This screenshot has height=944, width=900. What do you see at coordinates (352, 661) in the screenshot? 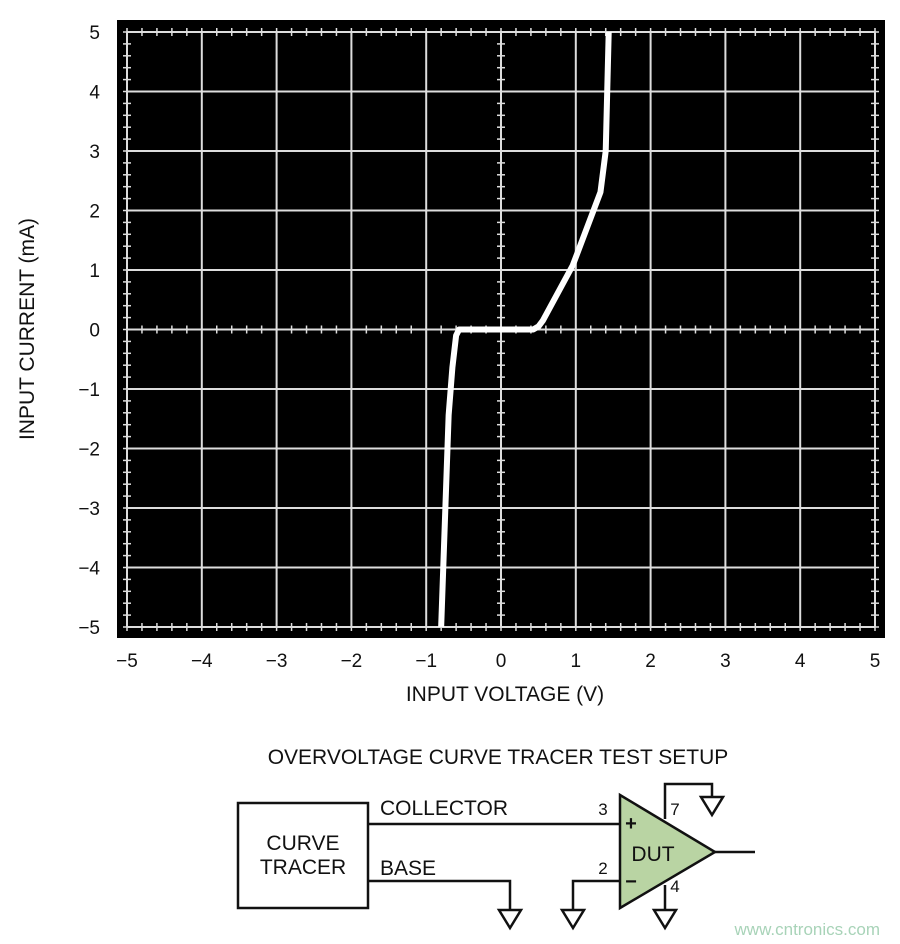
I see `x-tick-label: −2` at bounding box center [352, 661].